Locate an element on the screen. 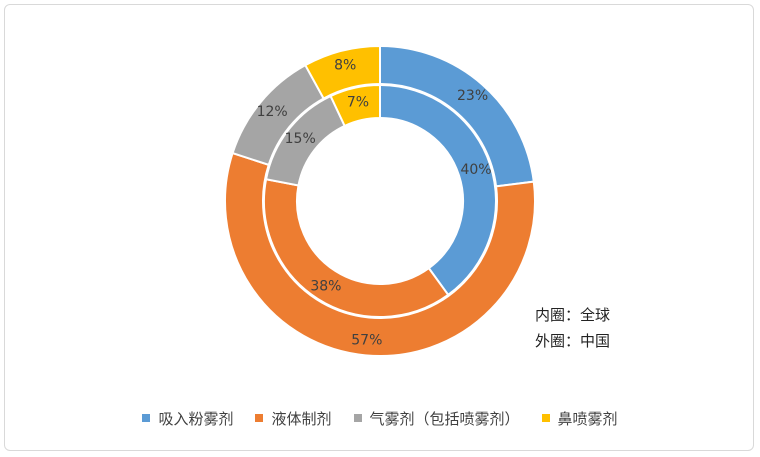 The height and width of the screenshot is (457, 760). outer-label-aerosol: 12% is located at coordinates (272, 112).